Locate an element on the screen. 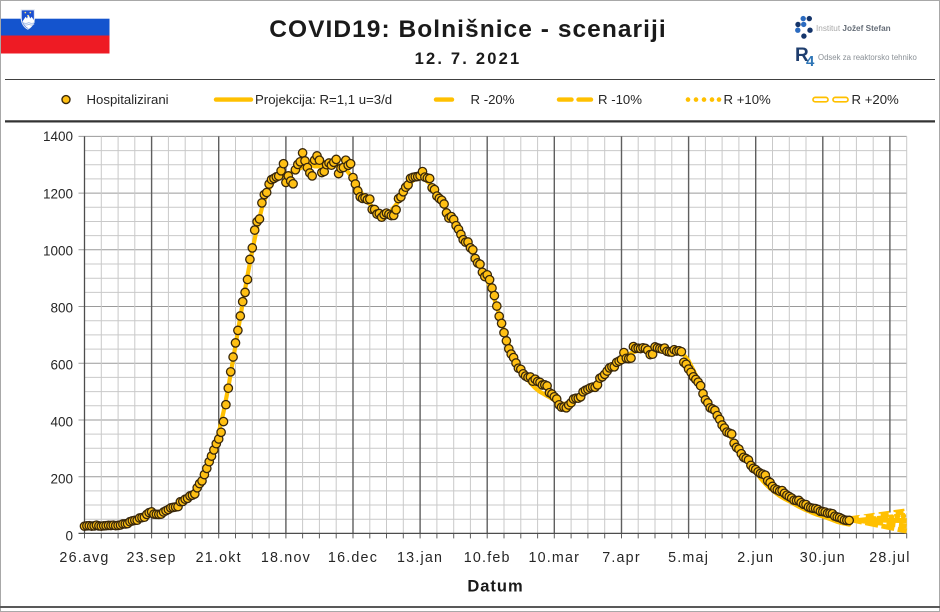 The image size is (940, 612). svg-text: 1200 is located at coordinates (58, 193).